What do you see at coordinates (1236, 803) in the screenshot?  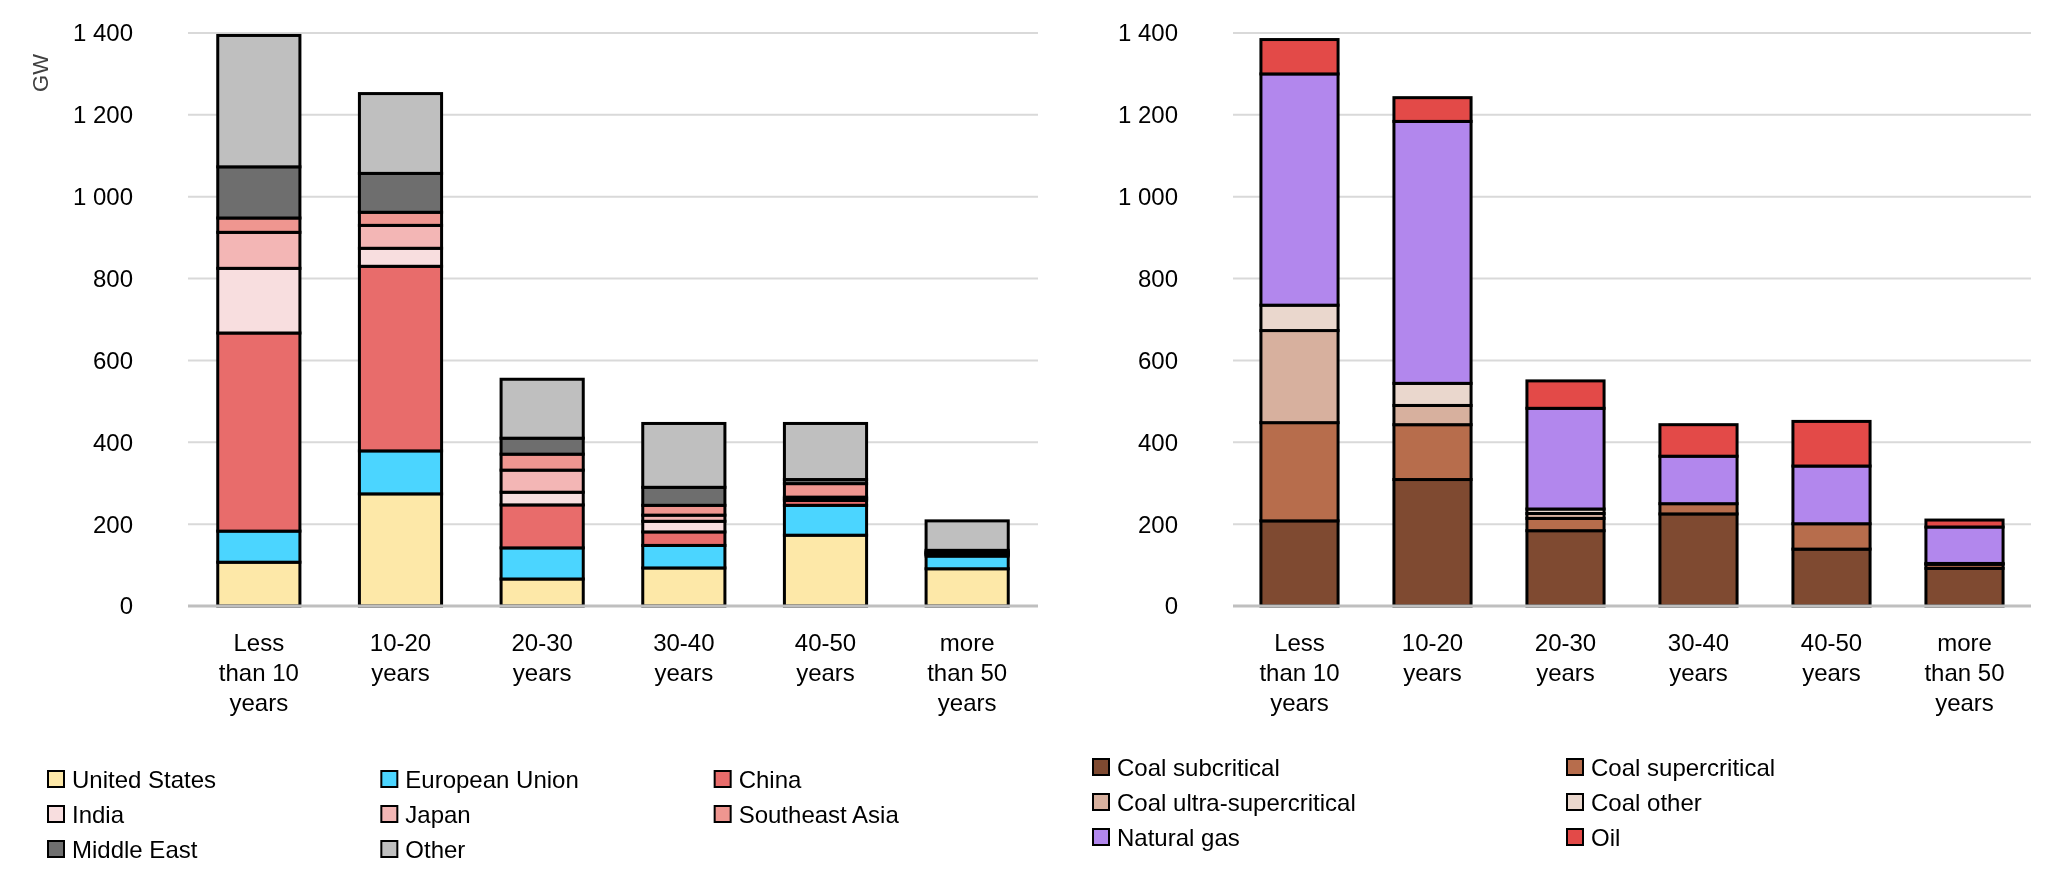 I see `legend-label: Coal ultra-supercritical` at bounding box center [1236, 803].